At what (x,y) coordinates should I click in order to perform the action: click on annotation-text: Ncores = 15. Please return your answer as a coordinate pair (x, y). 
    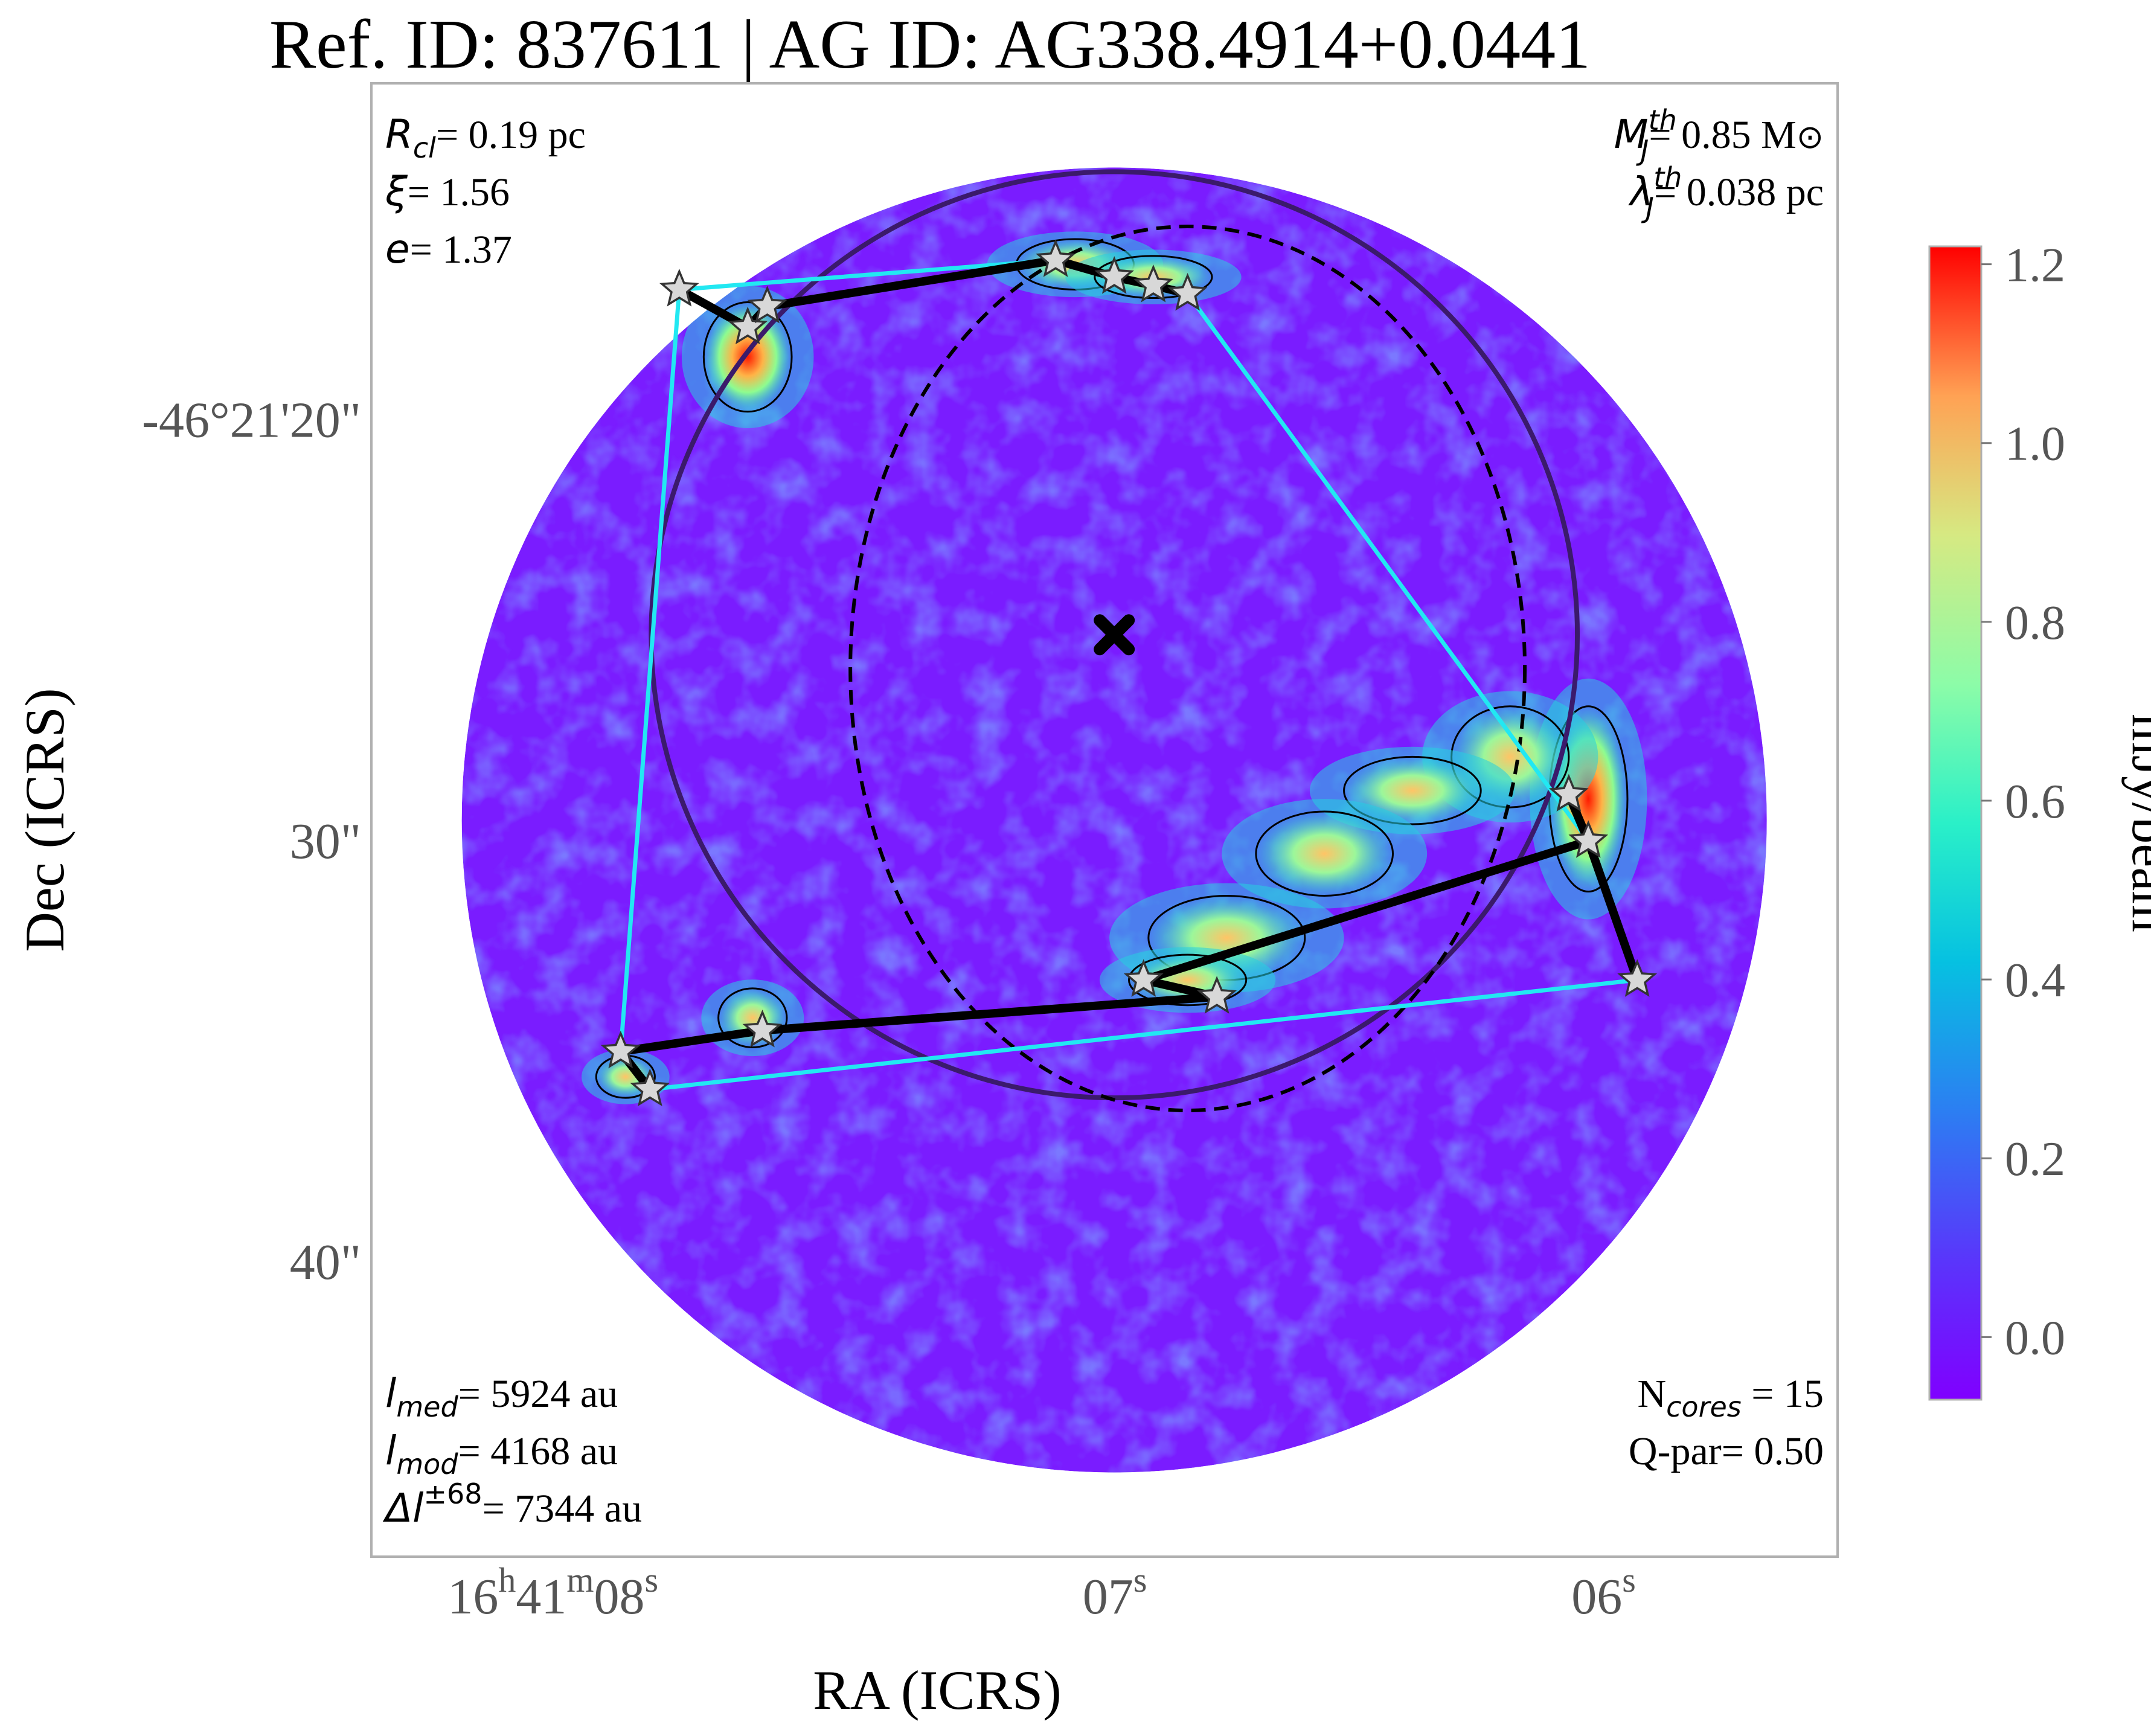
    Looking at the image, I should click on (1731, 1397).